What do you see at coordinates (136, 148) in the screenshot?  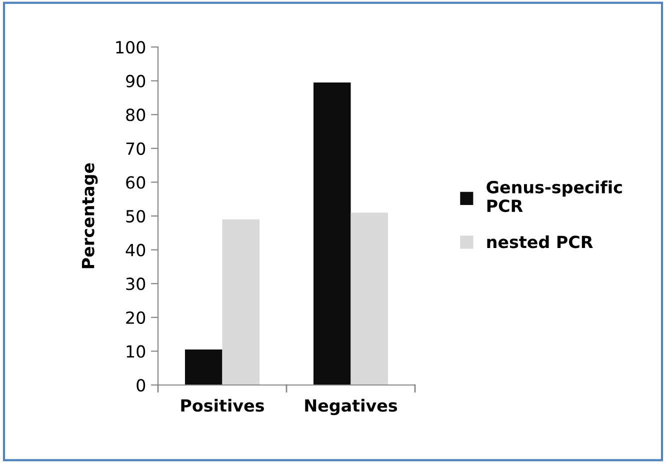 I see `y-tick-label: 70` at bounding box center [136, 148].